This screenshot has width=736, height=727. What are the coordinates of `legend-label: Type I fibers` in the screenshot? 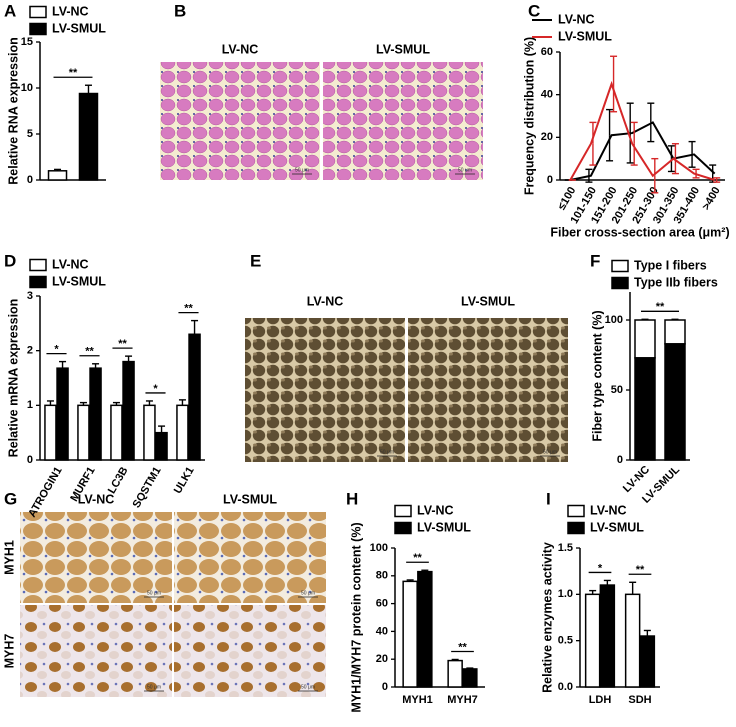 It's located at (670, 265).